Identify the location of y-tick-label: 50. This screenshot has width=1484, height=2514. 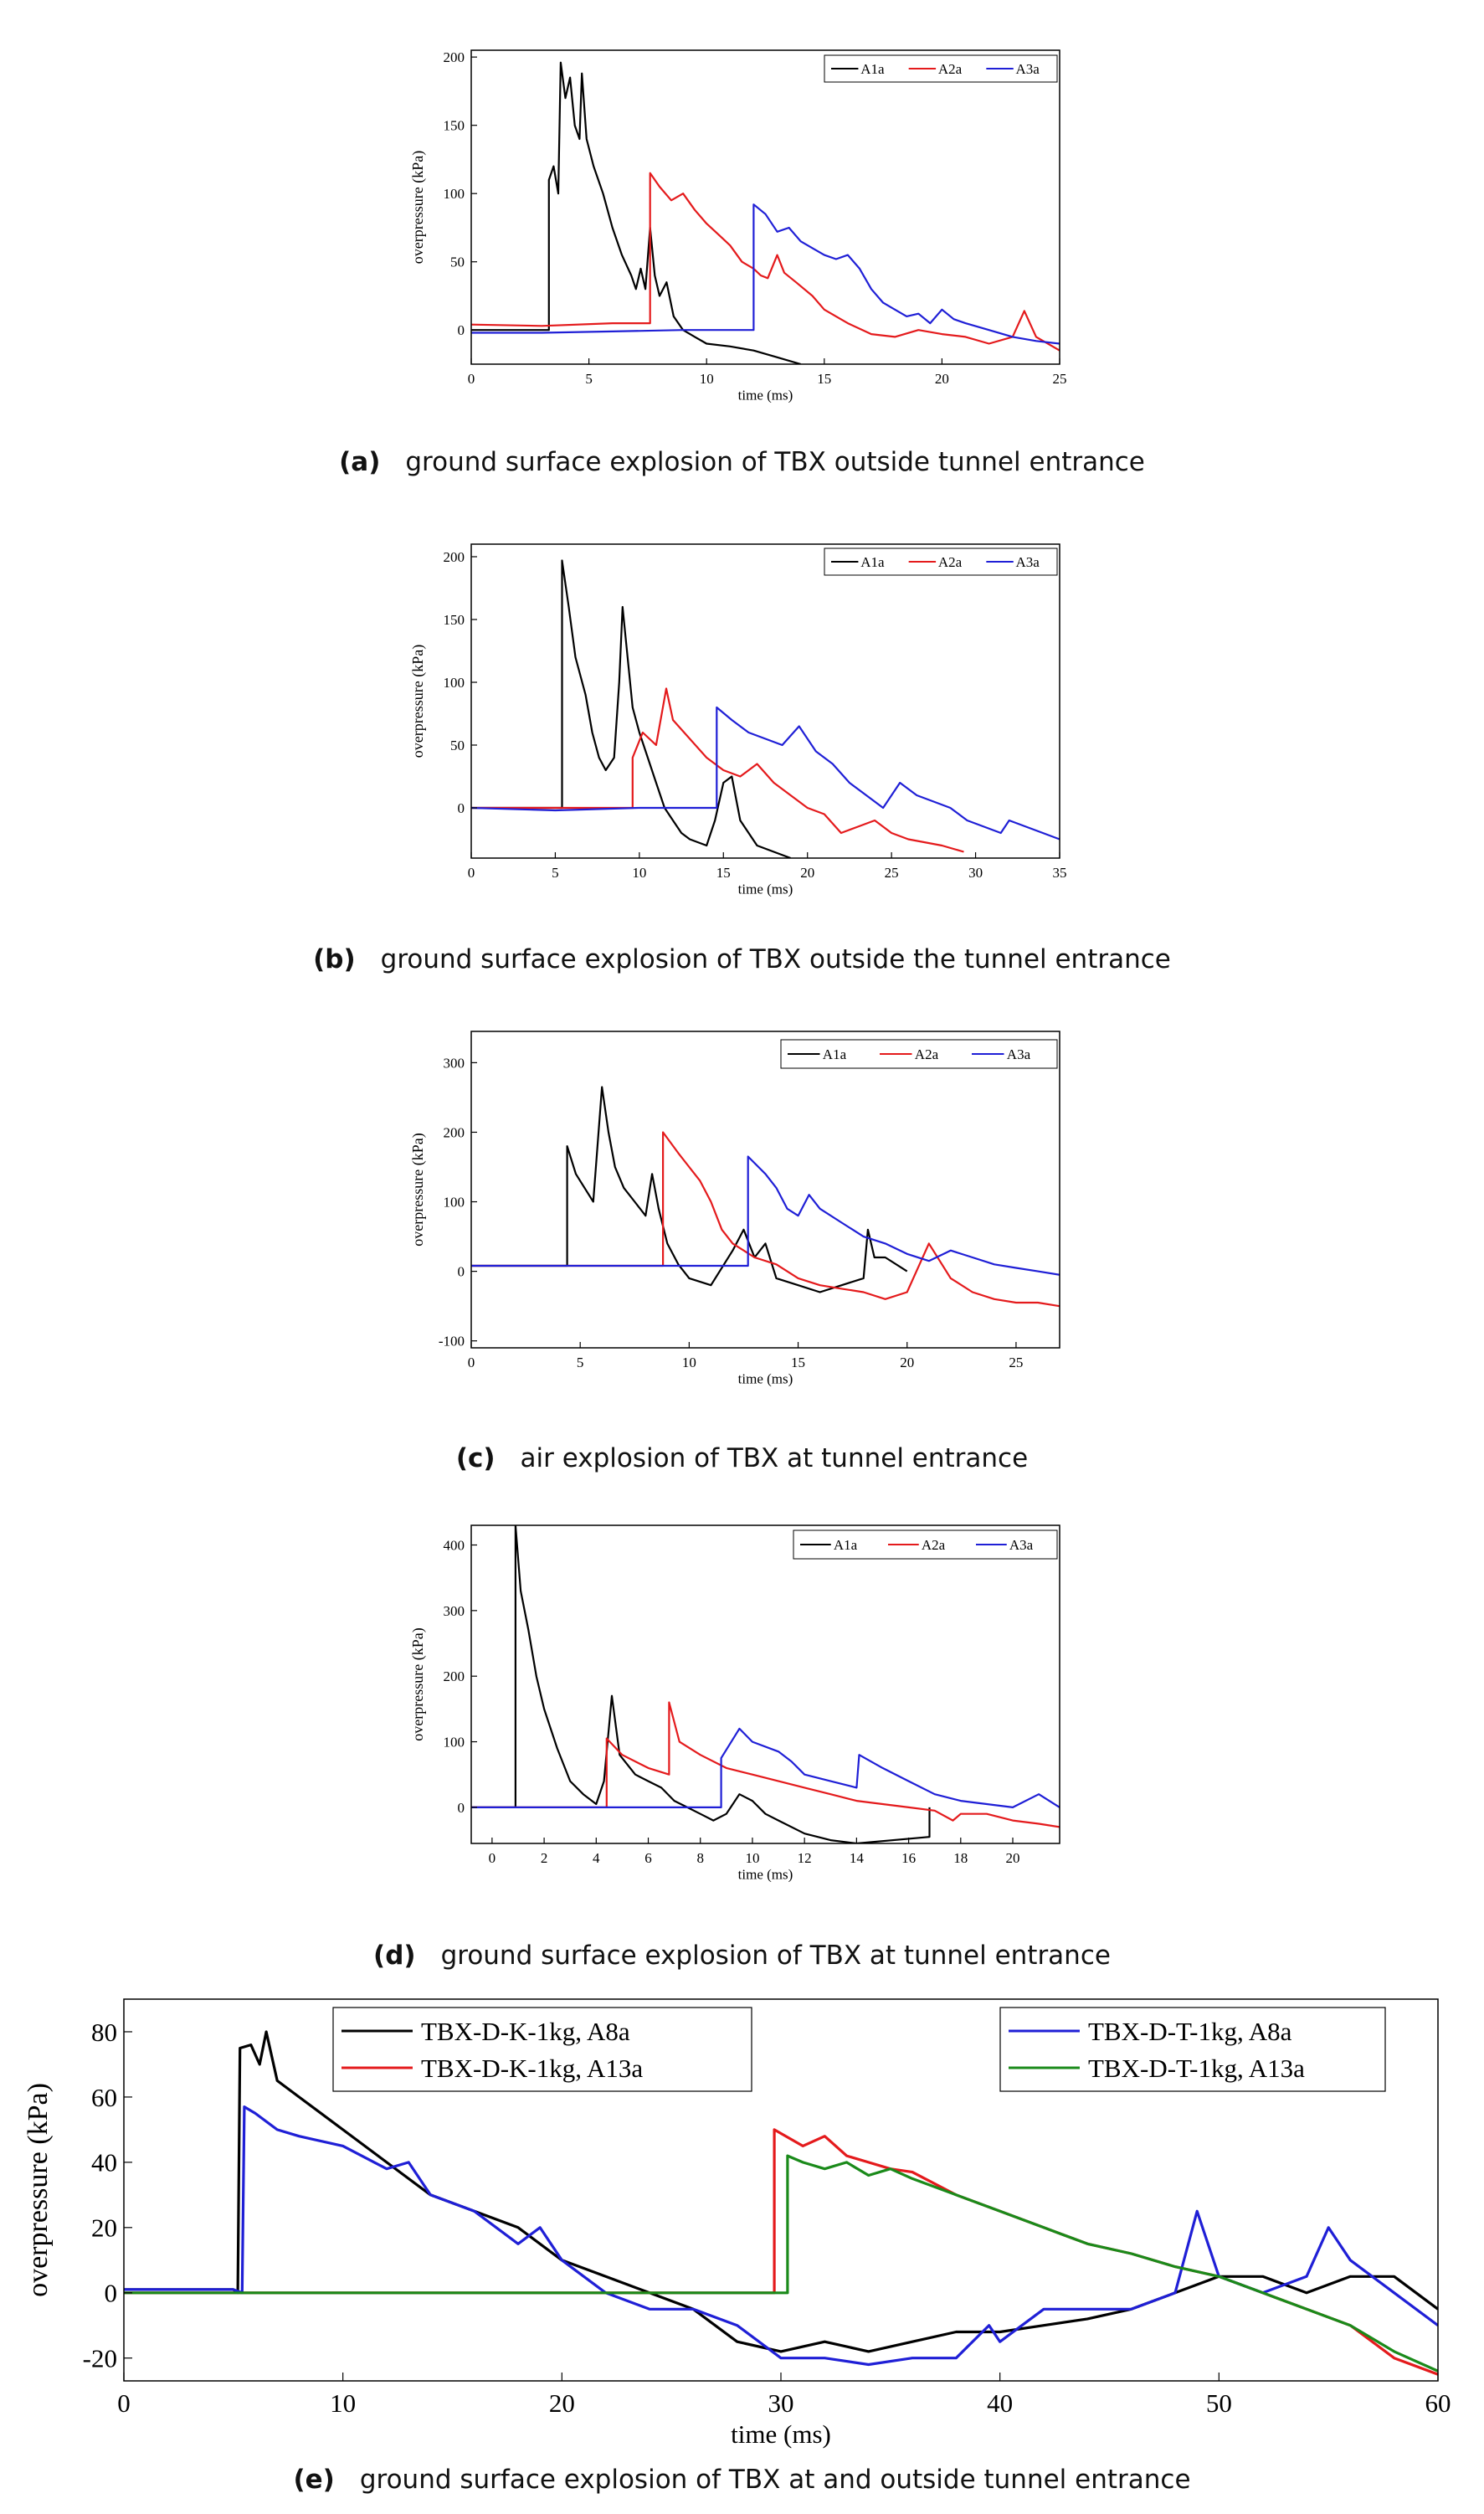
(458, 746).